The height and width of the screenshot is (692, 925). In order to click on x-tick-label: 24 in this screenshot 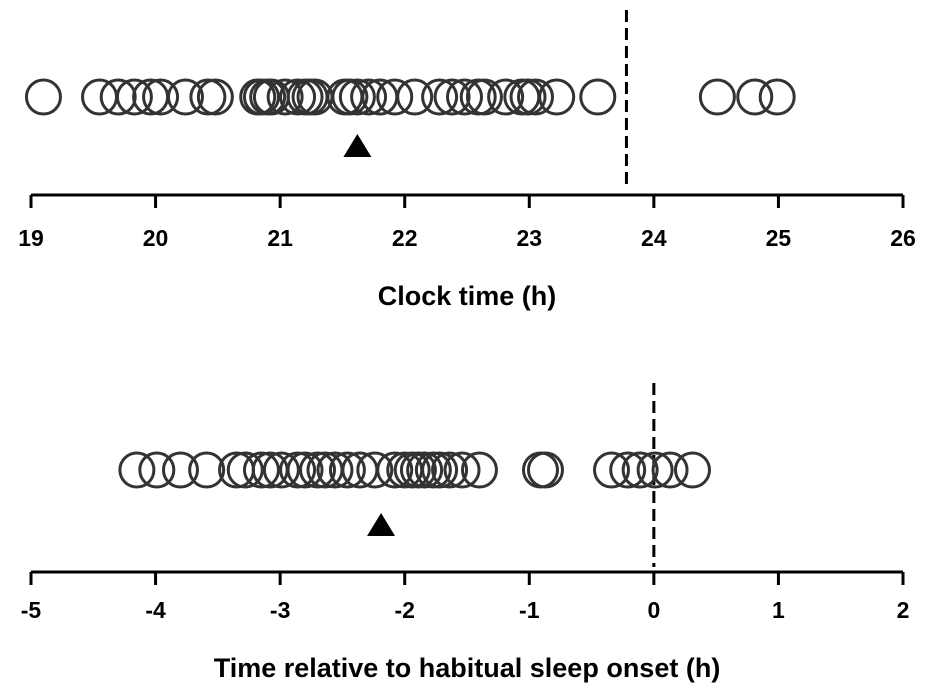, I will do `click(654, 238)`.